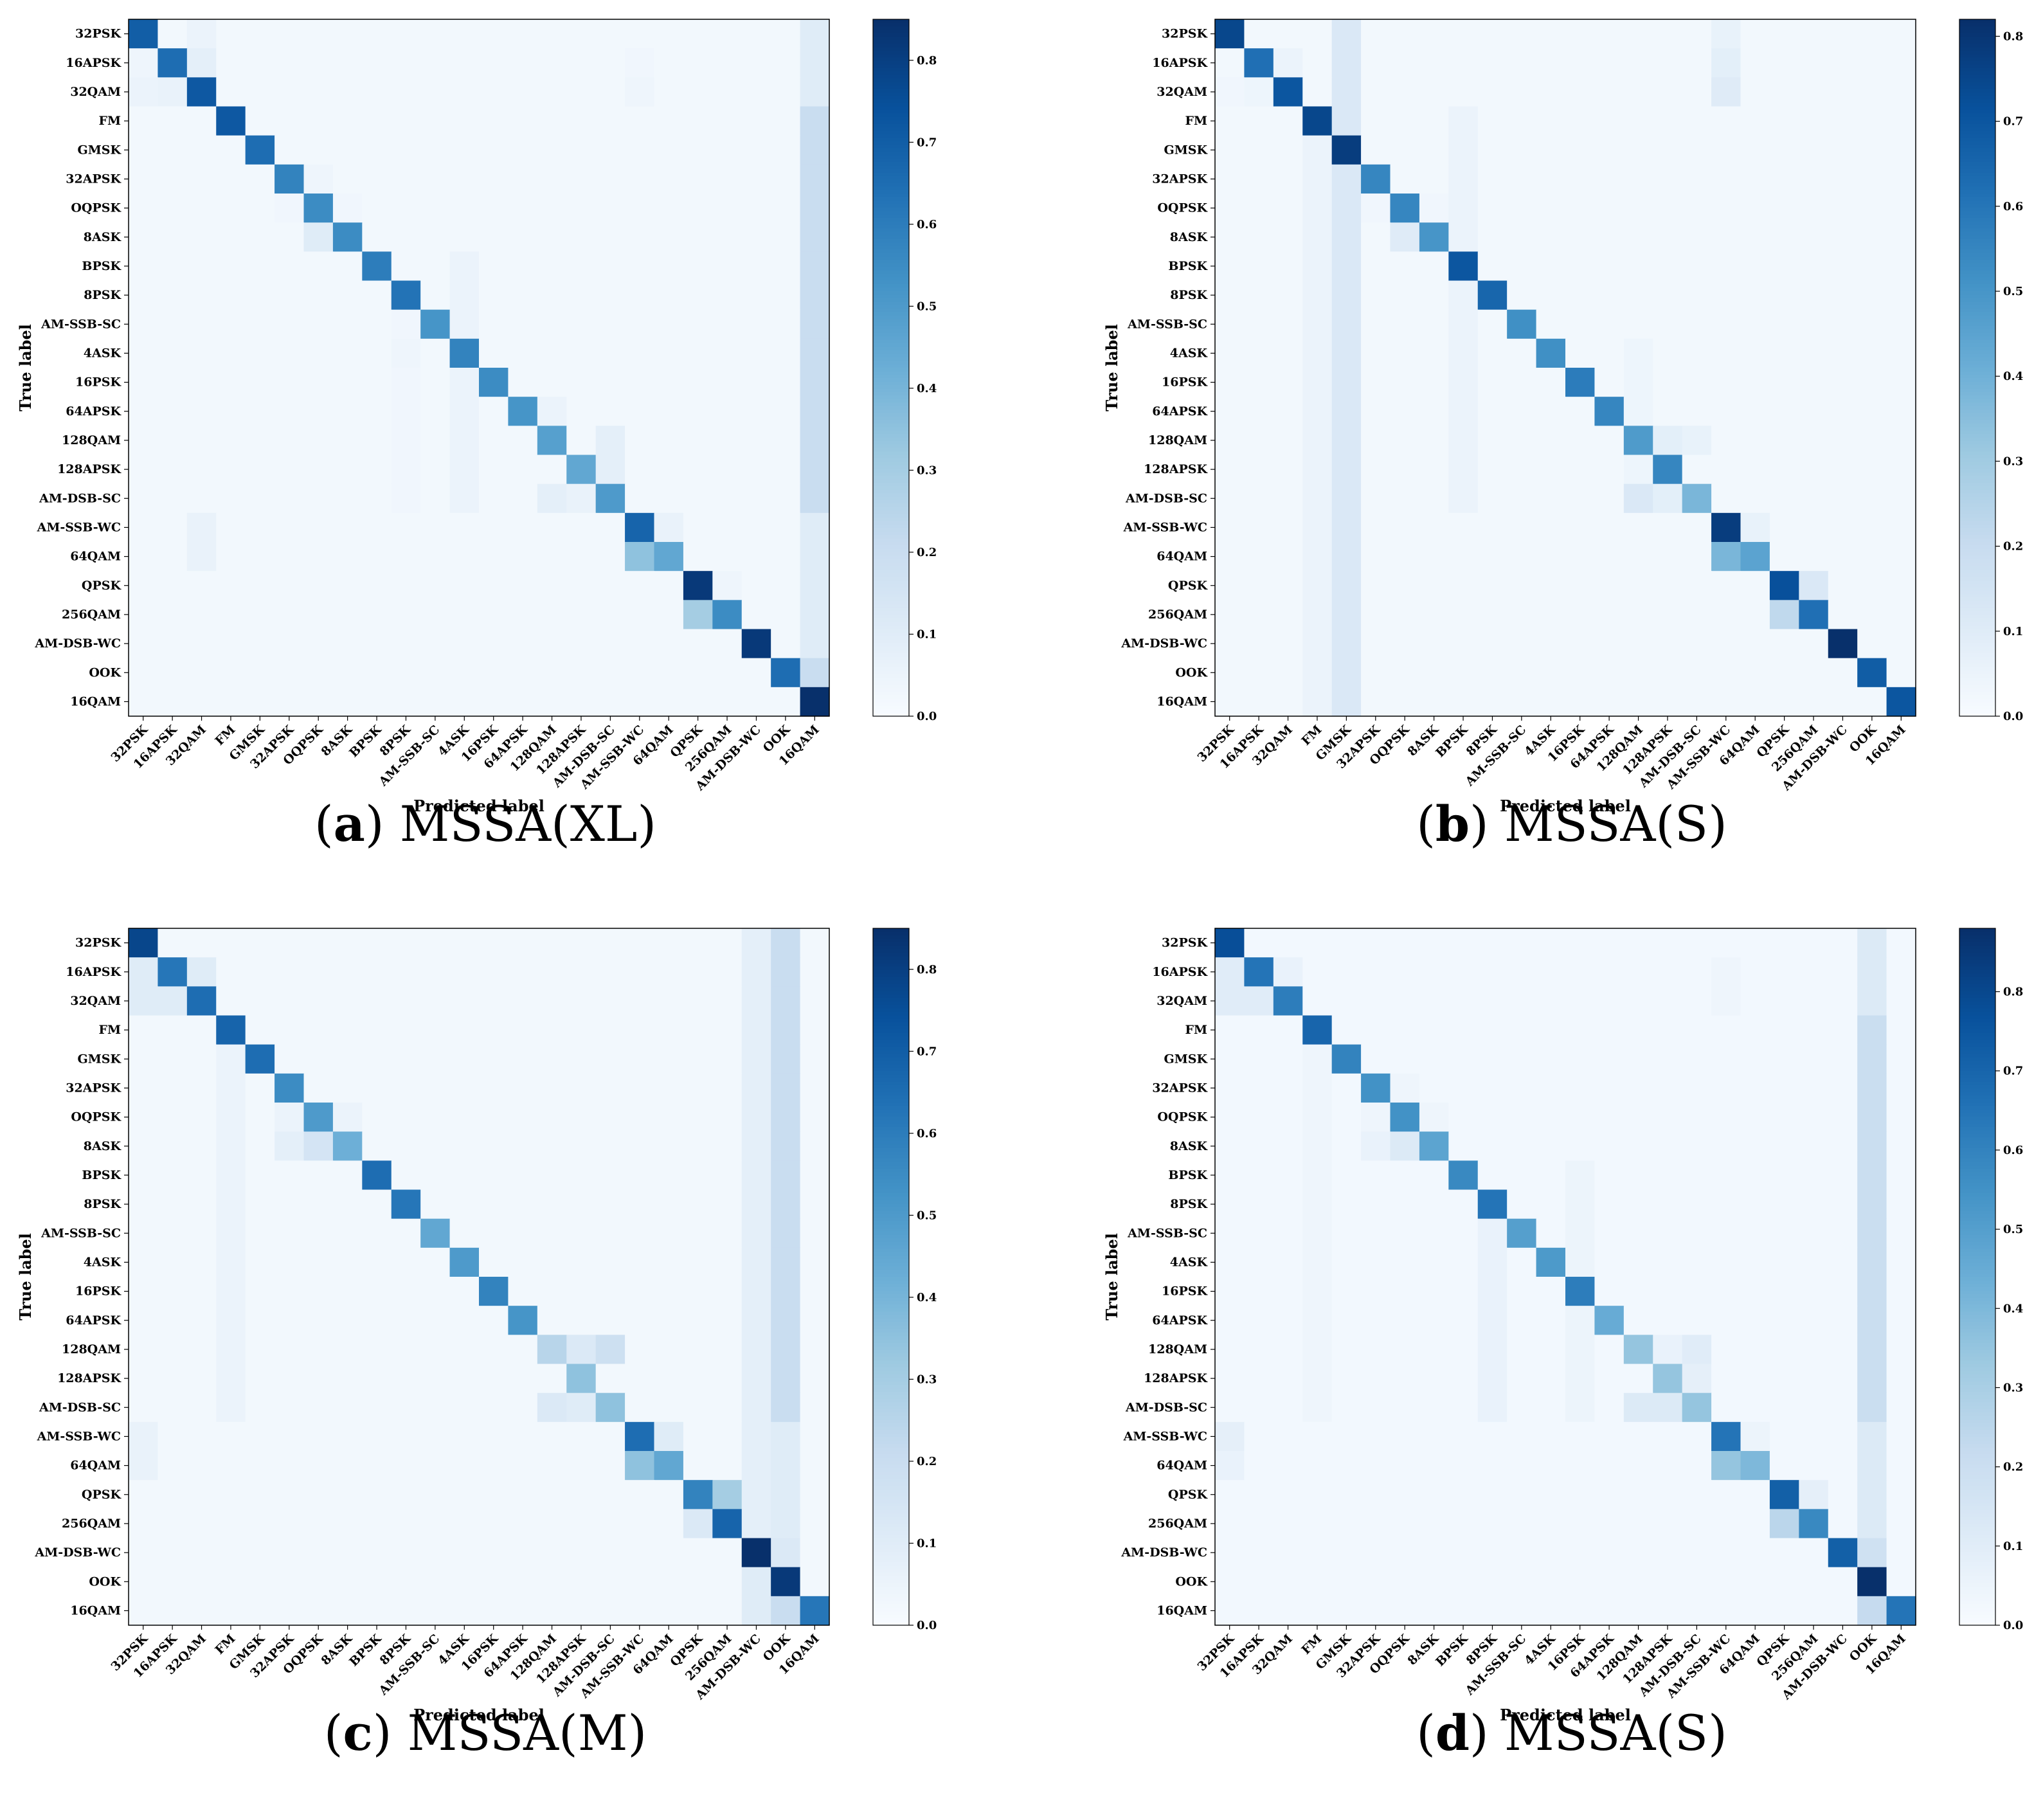  I want to click on y-tick-label: GMSK, so click(100, 150).